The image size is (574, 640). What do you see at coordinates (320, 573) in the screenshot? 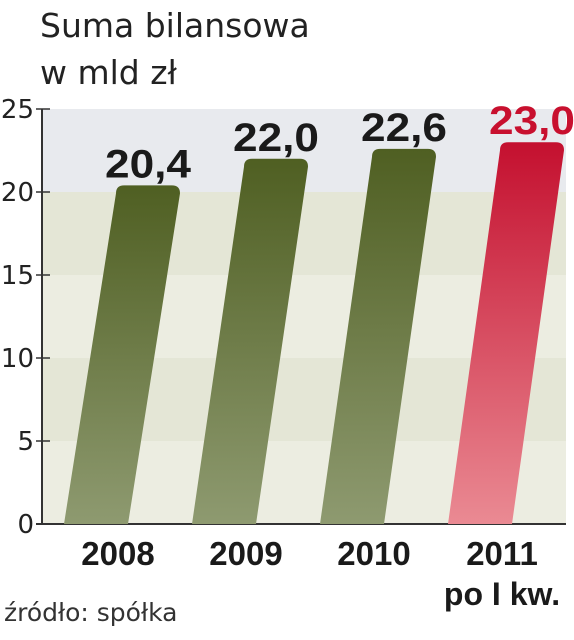
I see `x-axis-labels: 2008 2009 2010 2011 po I kw.` at bounding box center [320, 573].